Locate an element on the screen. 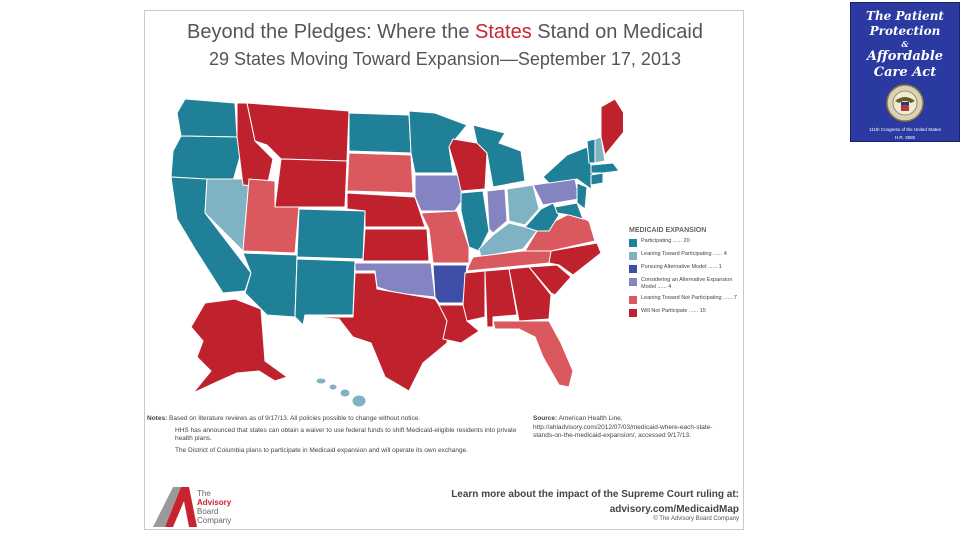 This screenshot has width=960, height=540. state-co is located at coordinates (331, 234).